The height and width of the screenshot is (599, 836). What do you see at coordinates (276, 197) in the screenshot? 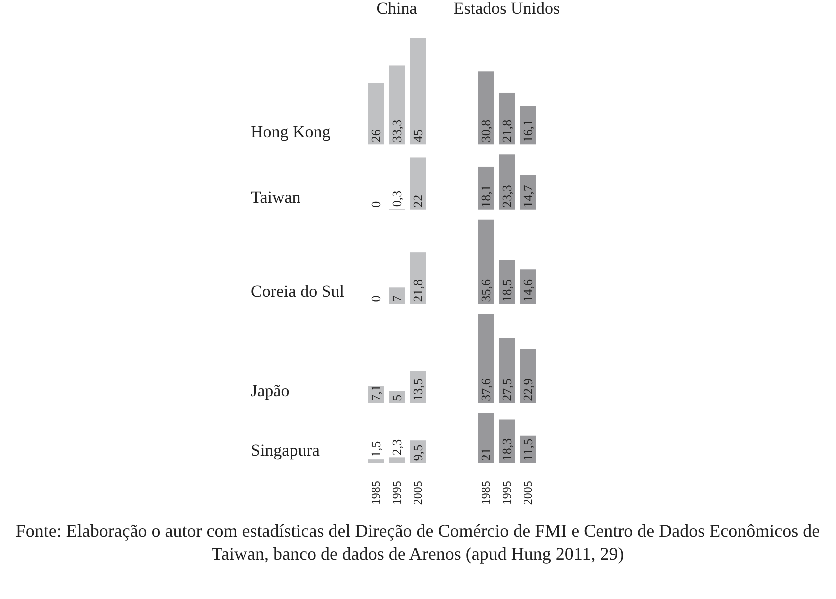
I see `y-axis-title: Taiwan` at bounding box center [276, 197].